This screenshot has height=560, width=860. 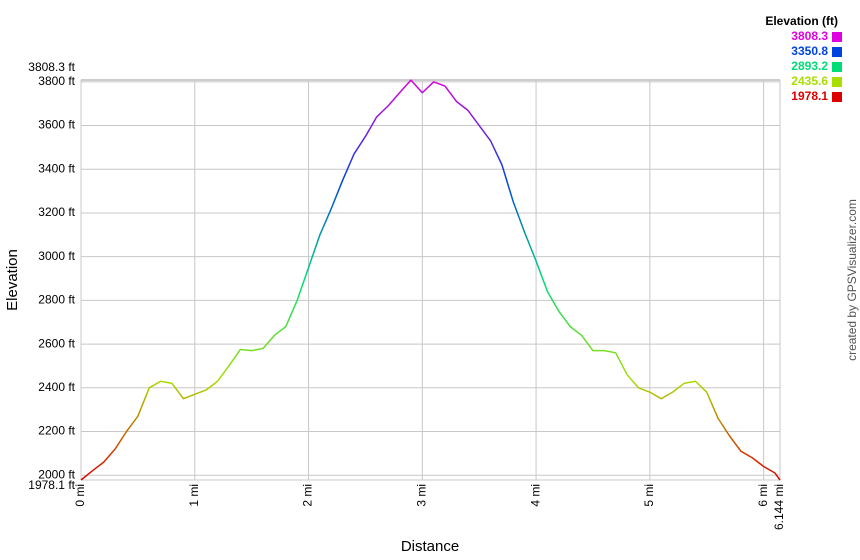 I want to click on y-tick-label: 1978.1 ft, so click(x=51, y=485).